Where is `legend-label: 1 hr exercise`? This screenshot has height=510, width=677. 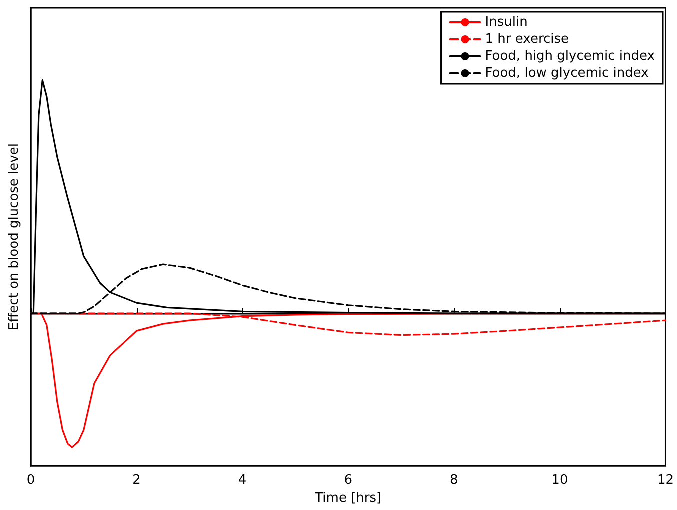 legend-label: 1 hr exercise is located at coordinates (527, 39).